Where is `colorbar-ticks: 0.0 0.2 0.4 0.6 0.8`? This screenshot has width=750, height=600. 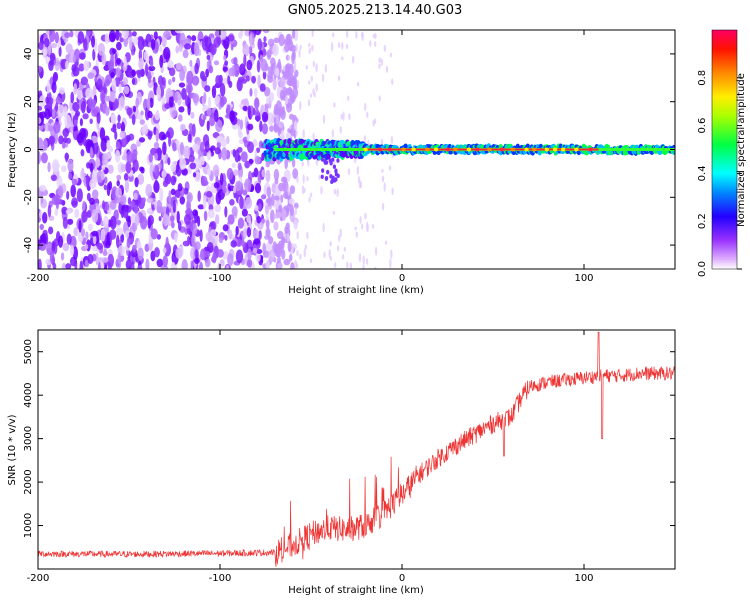
colorbar-ticks: 0.0 0.2 0.4 0.6 0.8 is located at coordinates (719, 173).